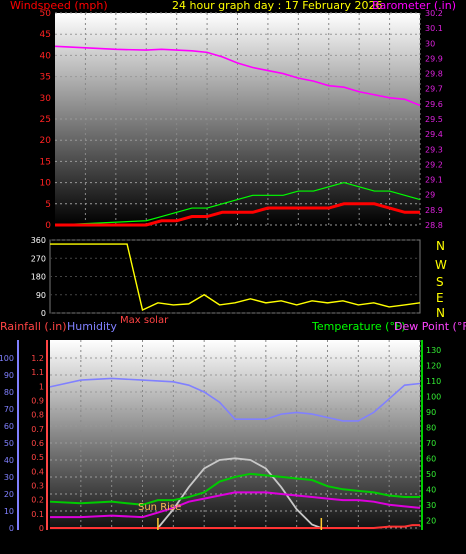 The height and width of the screenshot is (554, 466). What do you see at coordinates (46, 56) in the screenshot?
I see `windspeed-tick-label: 40` at bounding box center [46, 56].